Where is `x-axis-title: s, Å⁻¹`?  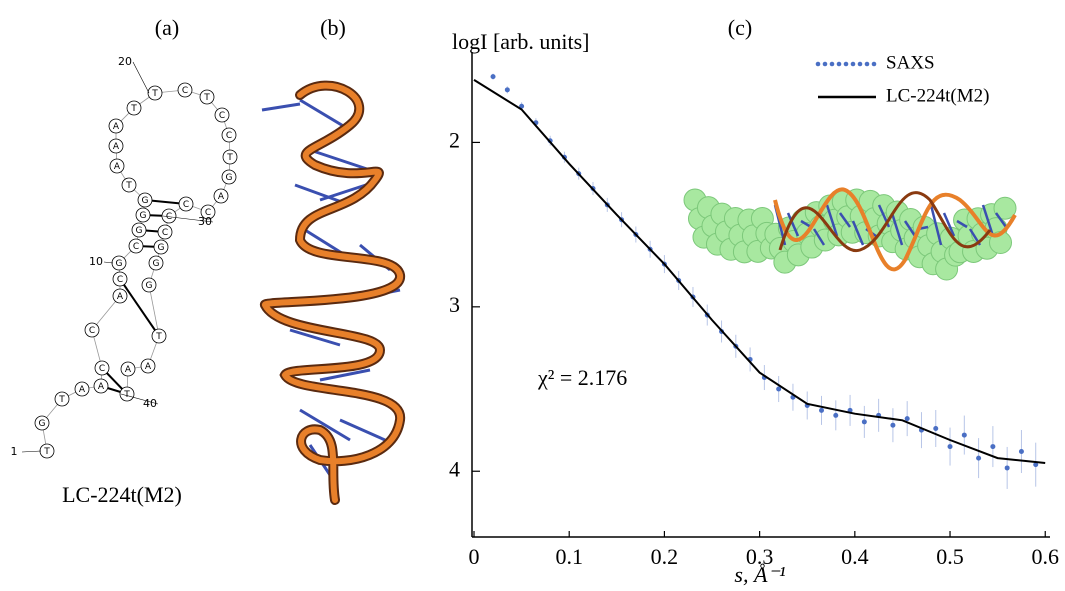 x-axis-title: s, Å⁻¹ is located at coordinates (759, 574).